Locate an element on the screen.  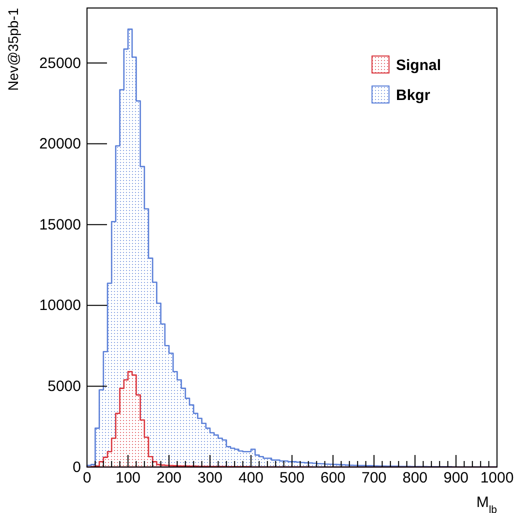
x-tick-label: 100 is located at coordinates (128, 478).